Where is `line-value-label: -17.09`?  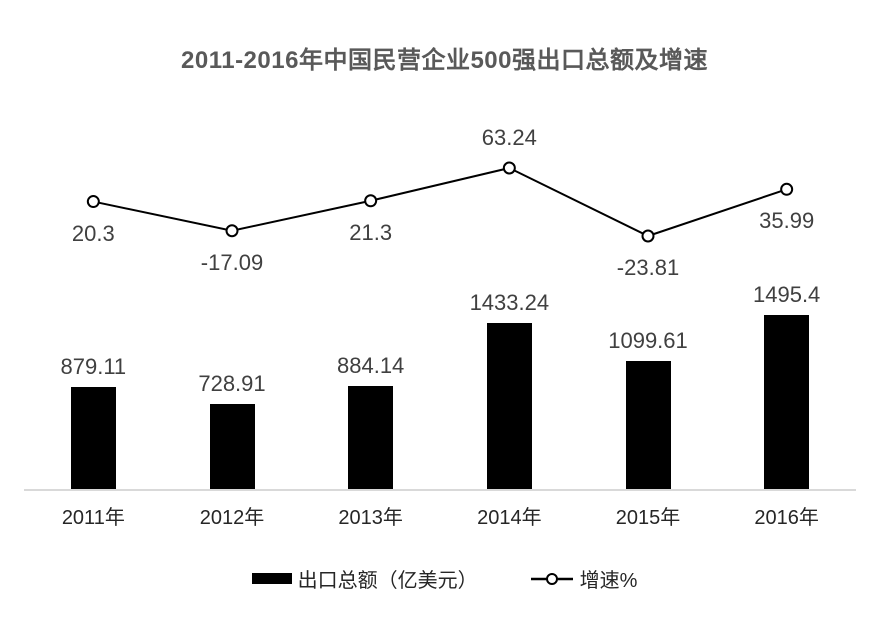 line-value-label: -17.09 is located at coordinates (232, 262).